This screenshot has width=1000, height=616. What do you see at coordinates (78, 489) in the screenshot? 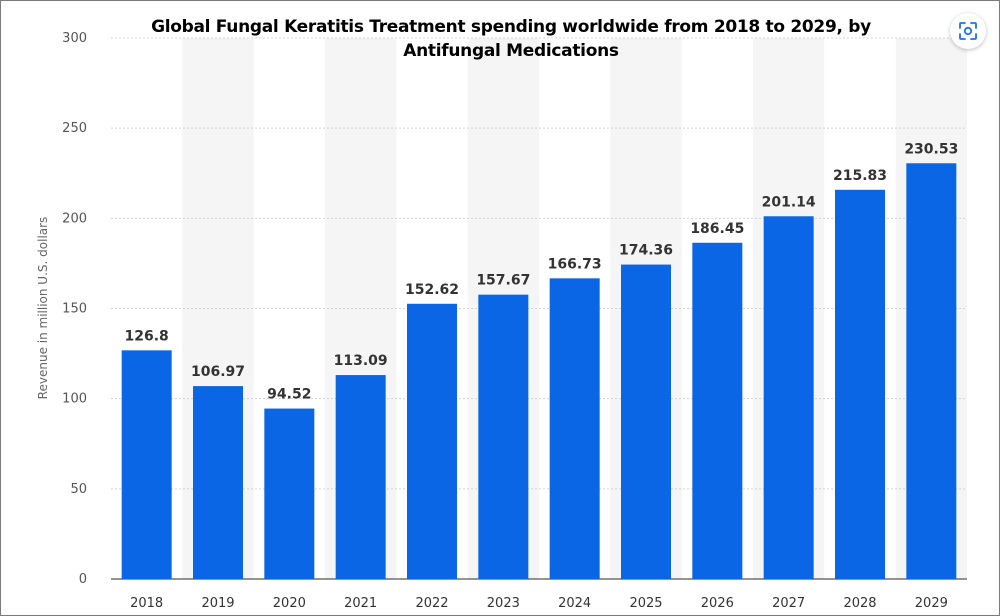
I see `y-tick-label: 50` at bounding box center [78, 489].